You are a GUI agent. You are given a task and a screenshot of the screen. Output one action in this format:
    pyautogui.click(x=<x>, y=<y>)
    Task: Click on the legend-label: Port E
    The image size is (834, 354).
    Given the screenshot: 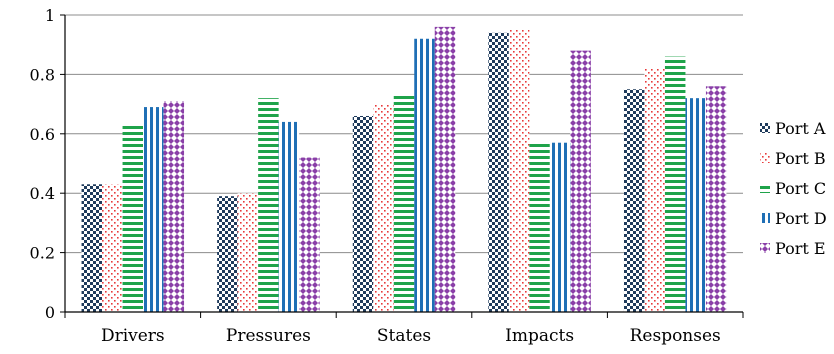 What is the action you would take?
    pyautogui.click(x=800, y=248)
    